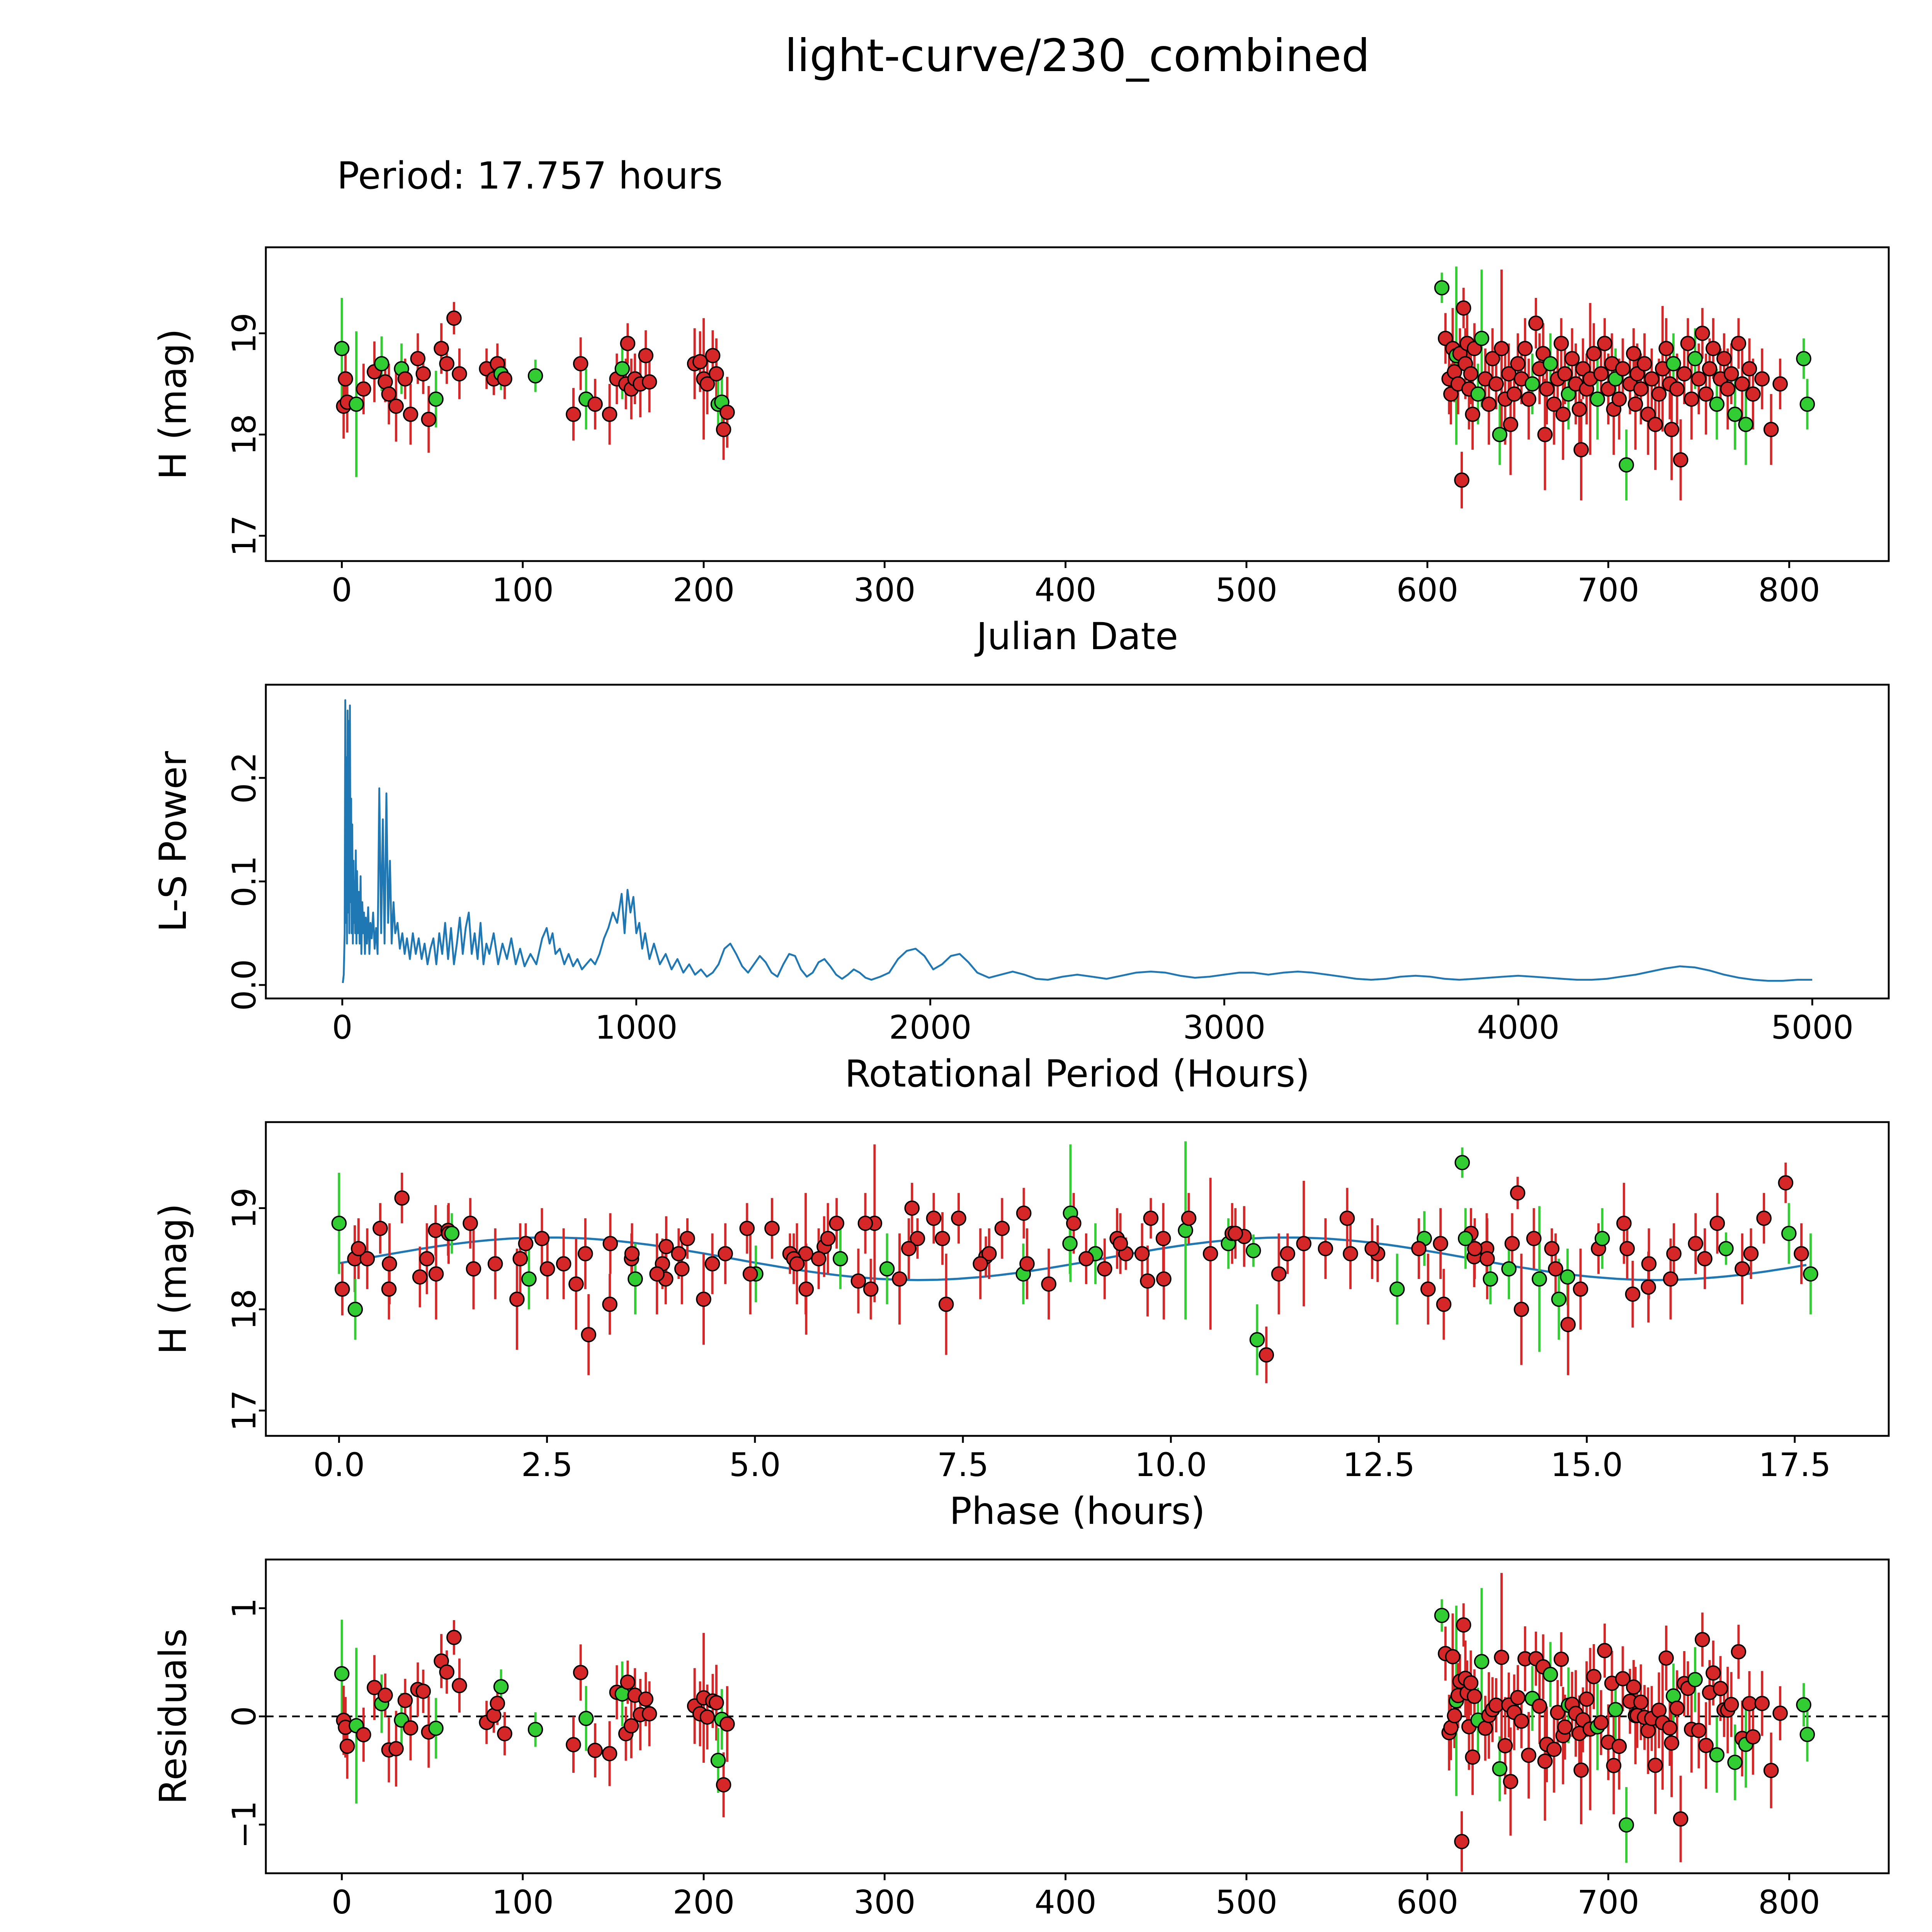 This screenshot has width=1932, height=1932. Describe the element at coordinates (244, 778) in the screenshot. I see `y-tick-label: 0.2` at that location.